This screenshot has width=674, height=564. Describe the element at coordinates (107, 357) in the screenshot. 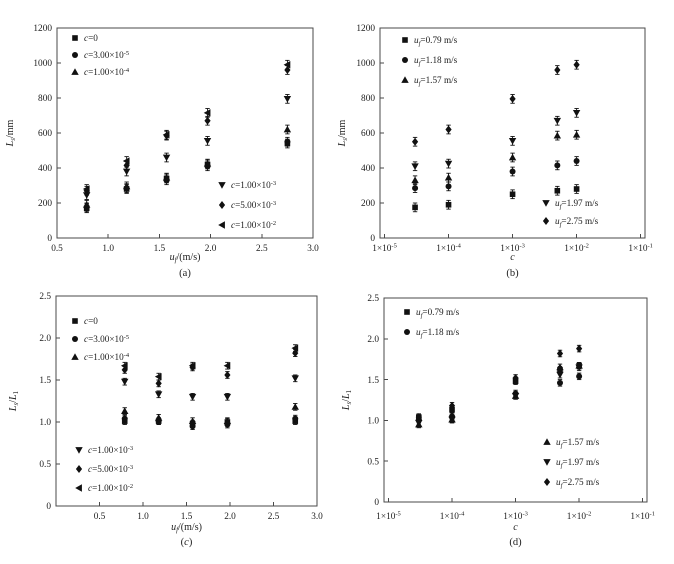

I see `legend-entry-label: c=1.00×10-4` at that location.